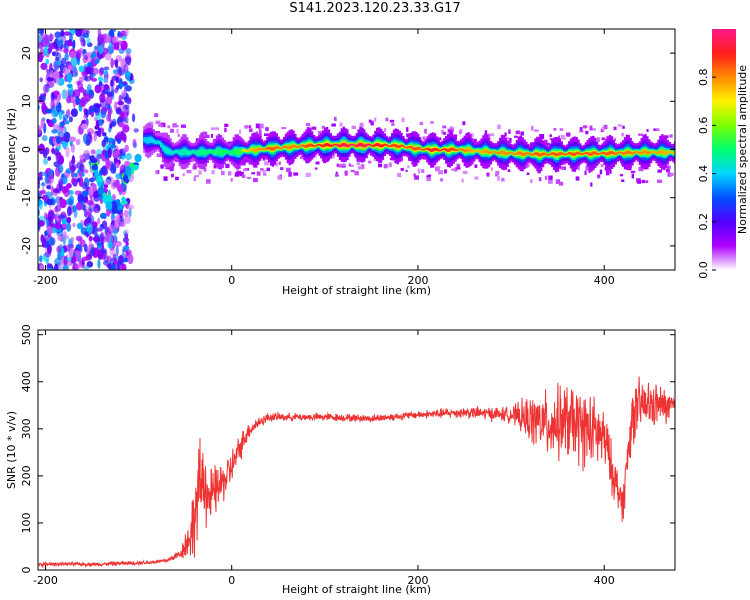 The image size is (750, 600). What do you see at coordinates (703, 222) in the screenshot?
I see `colorbar-tick-label: 0.2` at bounding box center [703, 222].